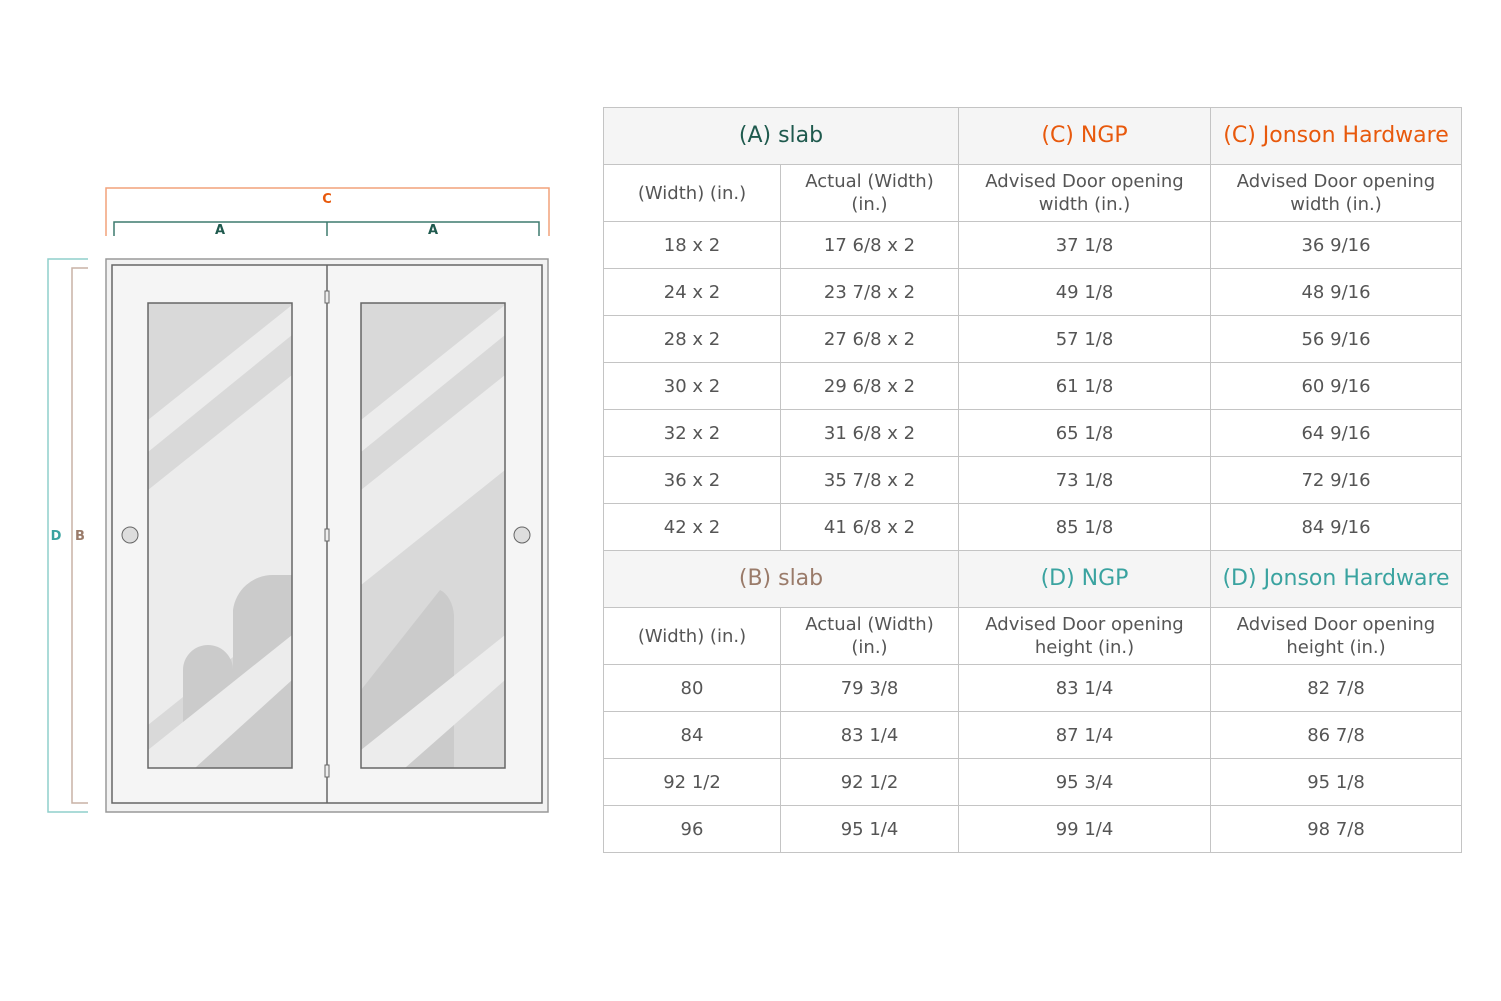 The height and width of the screenshot is (1001, 1501). What do you see at coordinates (1336, 480) in the screenshot?
I see `table-cell: 72 9/16` at bounding box center [1336, 480].